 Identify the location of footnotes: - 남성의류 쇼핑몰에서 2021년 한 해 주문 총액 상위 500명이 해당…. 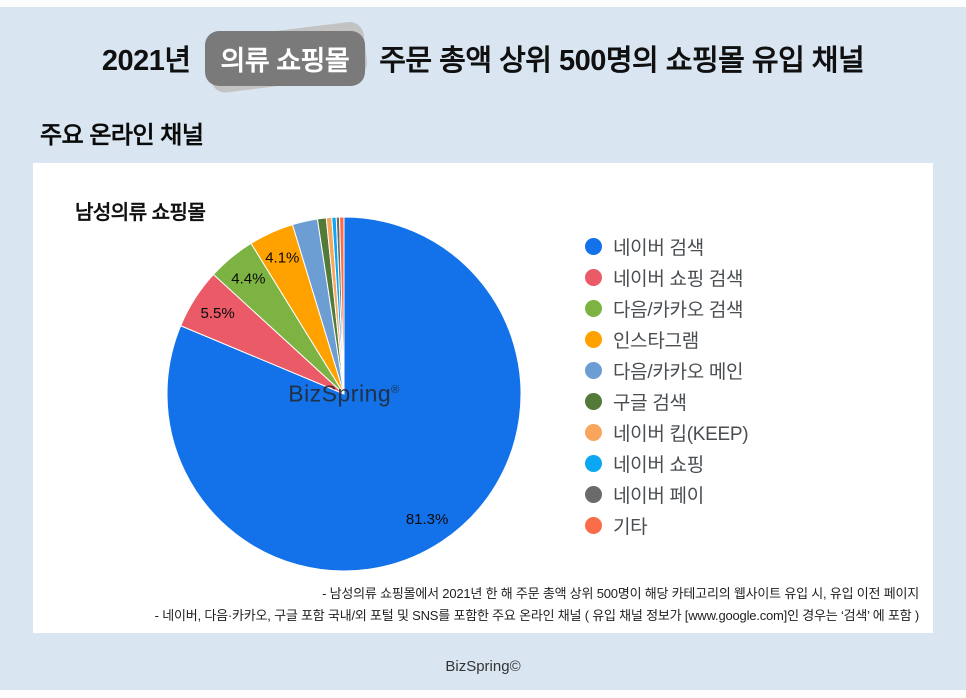
(537, 605).